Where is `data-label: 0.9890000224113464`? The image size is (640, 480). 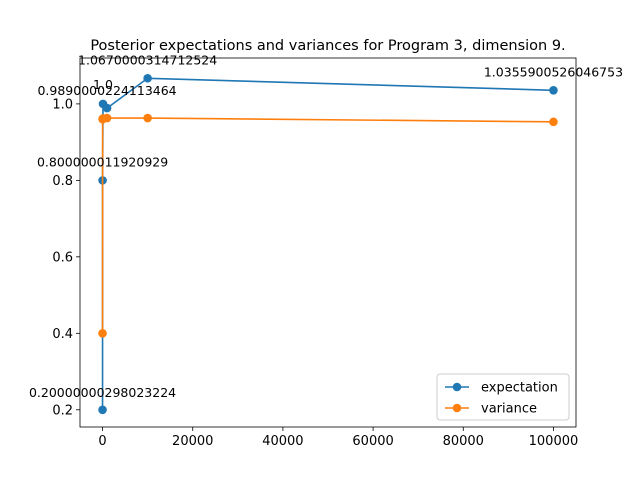
data-label: 0.9890000224113464 is located at coordinates (106, 90).